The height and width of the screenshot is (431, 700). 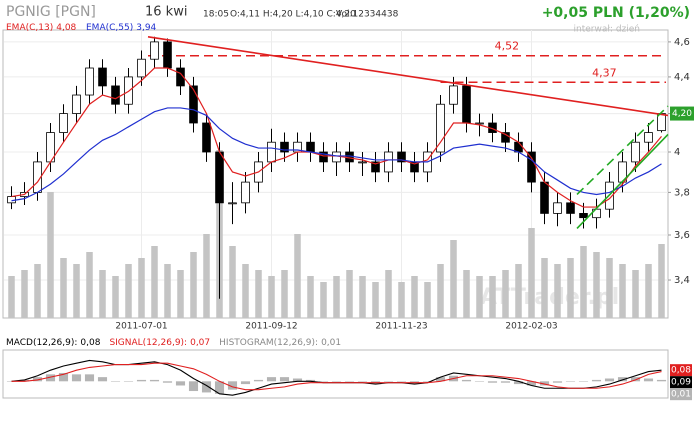 What do you see at coordinates (66, 28) in the screenshot?
I see `legend-value: 4,08` at bounding box center [66, 28].